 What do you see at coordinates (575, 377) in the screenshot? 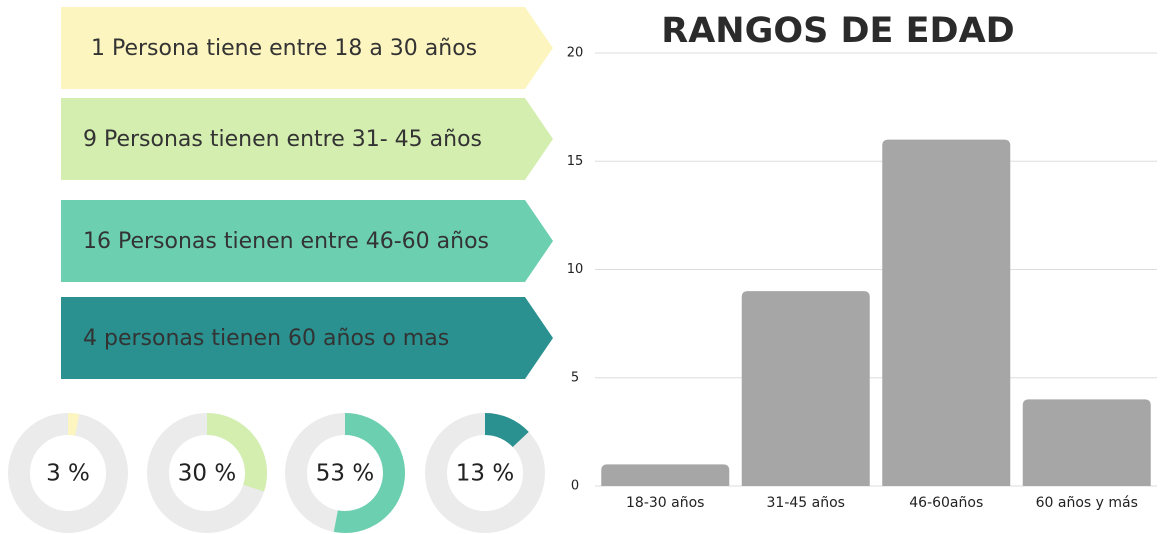
I see `y-tick-label: 5` at bounding box center [575, 377].